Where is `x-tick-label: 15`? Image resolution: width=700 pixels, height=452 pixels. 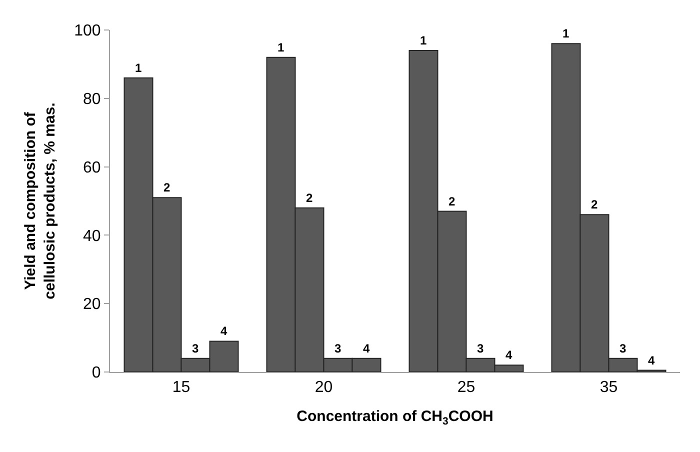 x-tick-label: 15 is located at coordinates (181, 387).